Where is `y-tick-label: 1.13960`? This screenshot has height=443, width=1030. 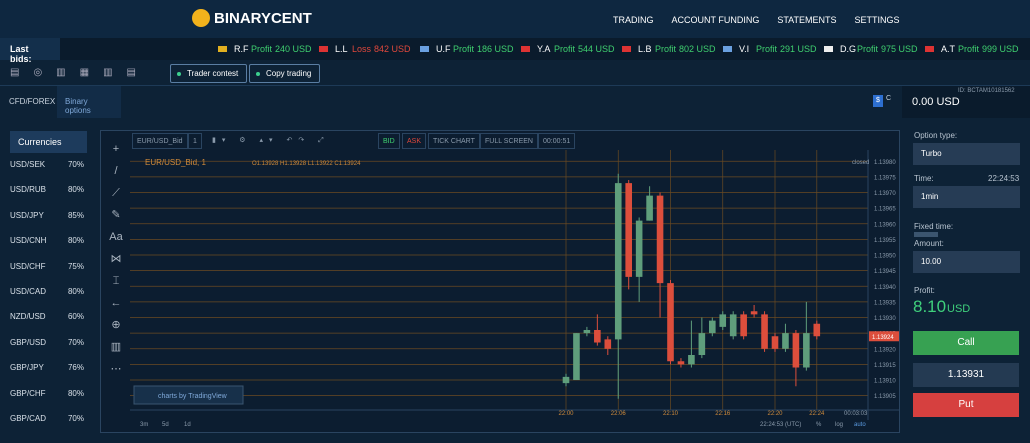 y-tick-label: 1.13960 is located at coordinates (885, 225).